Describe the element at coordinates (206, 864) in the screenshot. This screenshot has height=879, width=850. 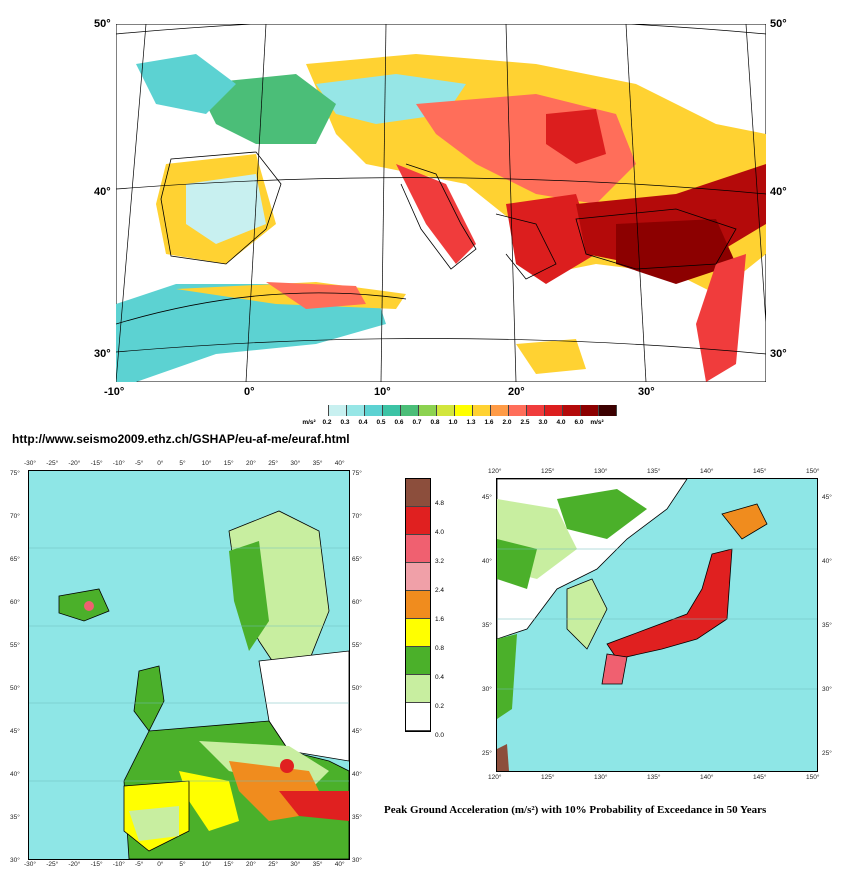
I see `europe-lon-tick: 10°` at that location.